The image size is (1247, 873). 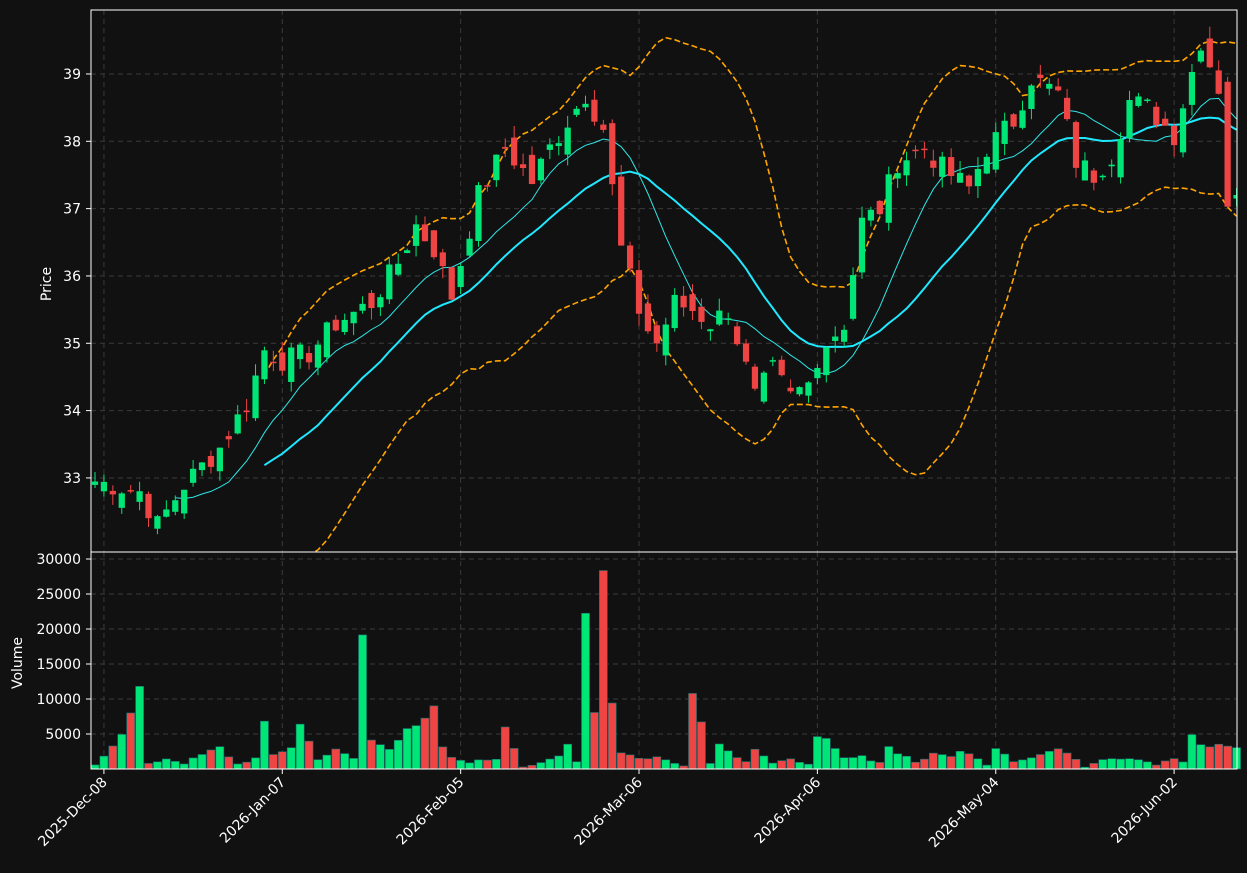 What do you see at coordinates (72, 277) in the screenshot?
I see `price-tick-label: 36` at bounding box center [72, 277].